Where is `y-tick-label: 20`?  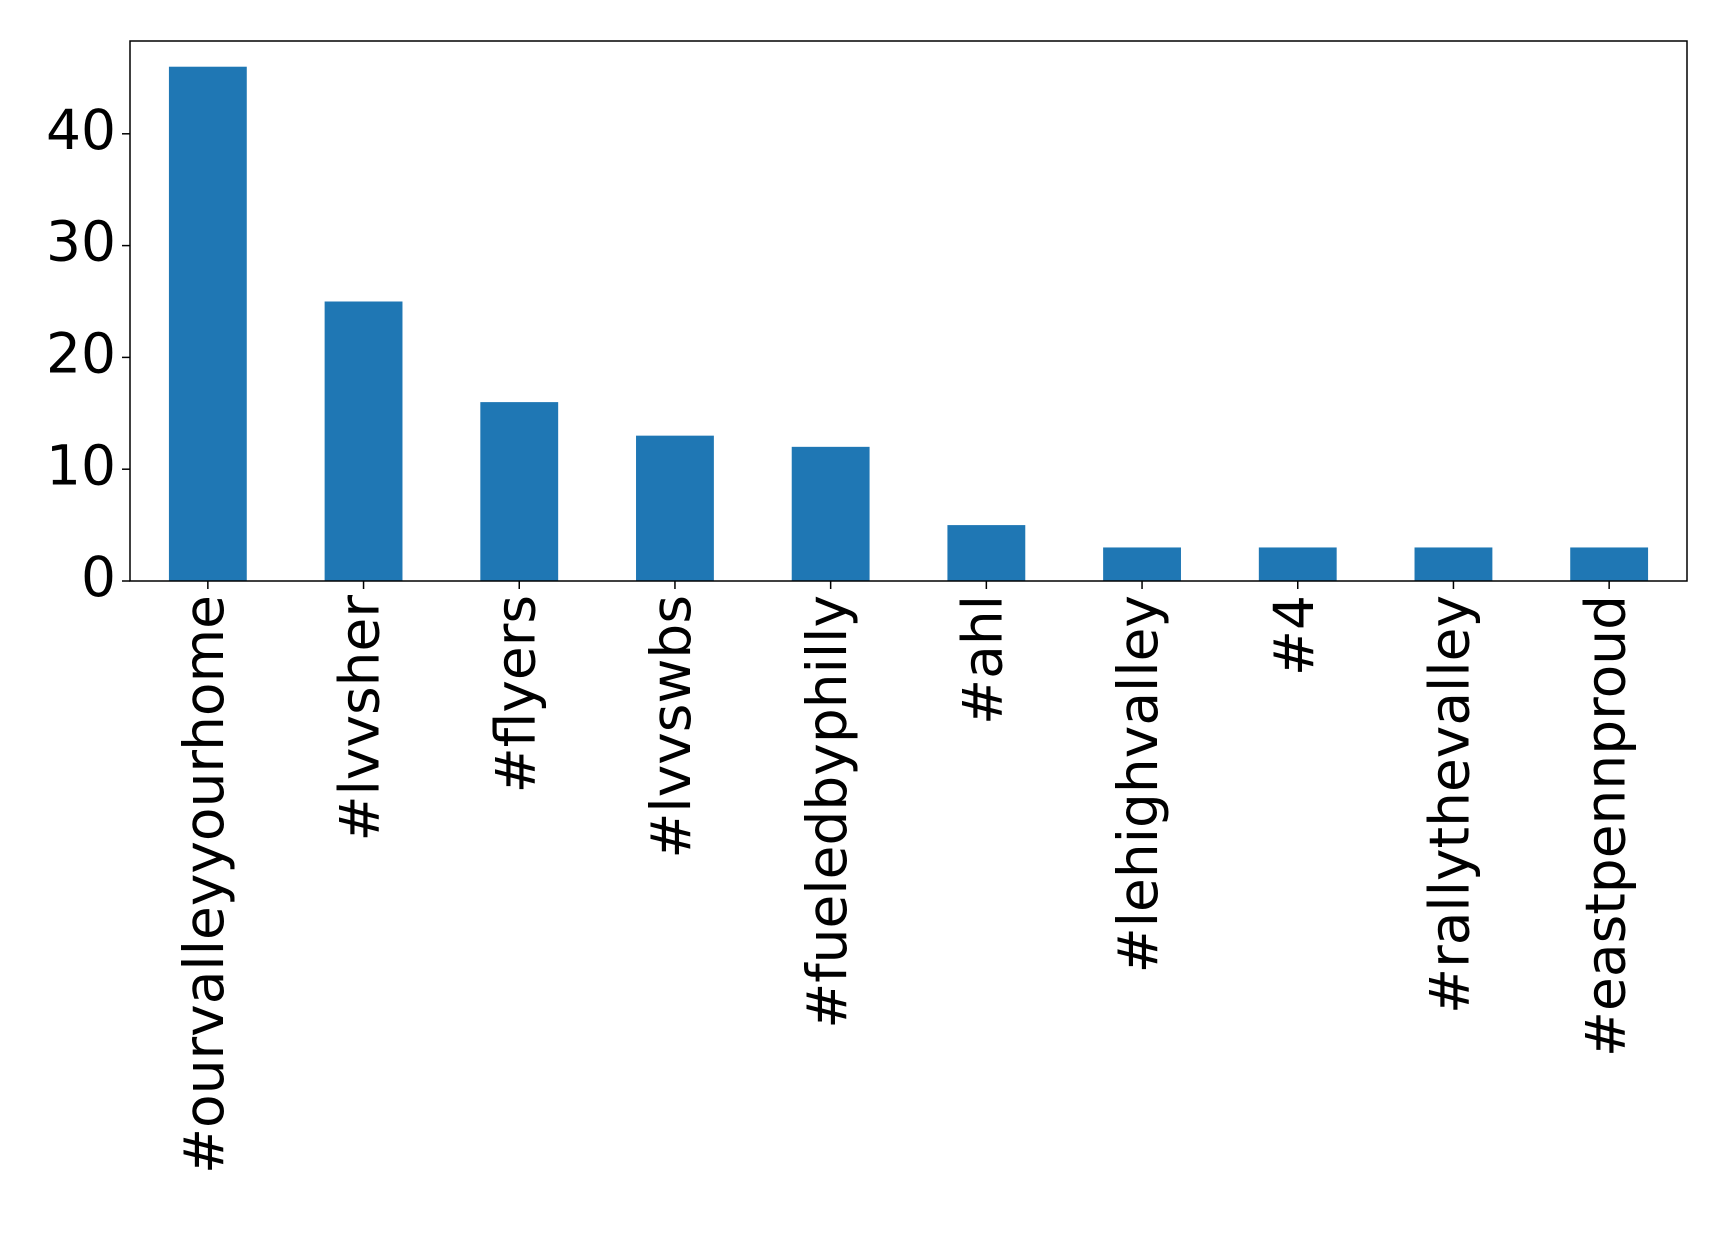 y-tick-label: 20 is located at coordinates (81, 354).